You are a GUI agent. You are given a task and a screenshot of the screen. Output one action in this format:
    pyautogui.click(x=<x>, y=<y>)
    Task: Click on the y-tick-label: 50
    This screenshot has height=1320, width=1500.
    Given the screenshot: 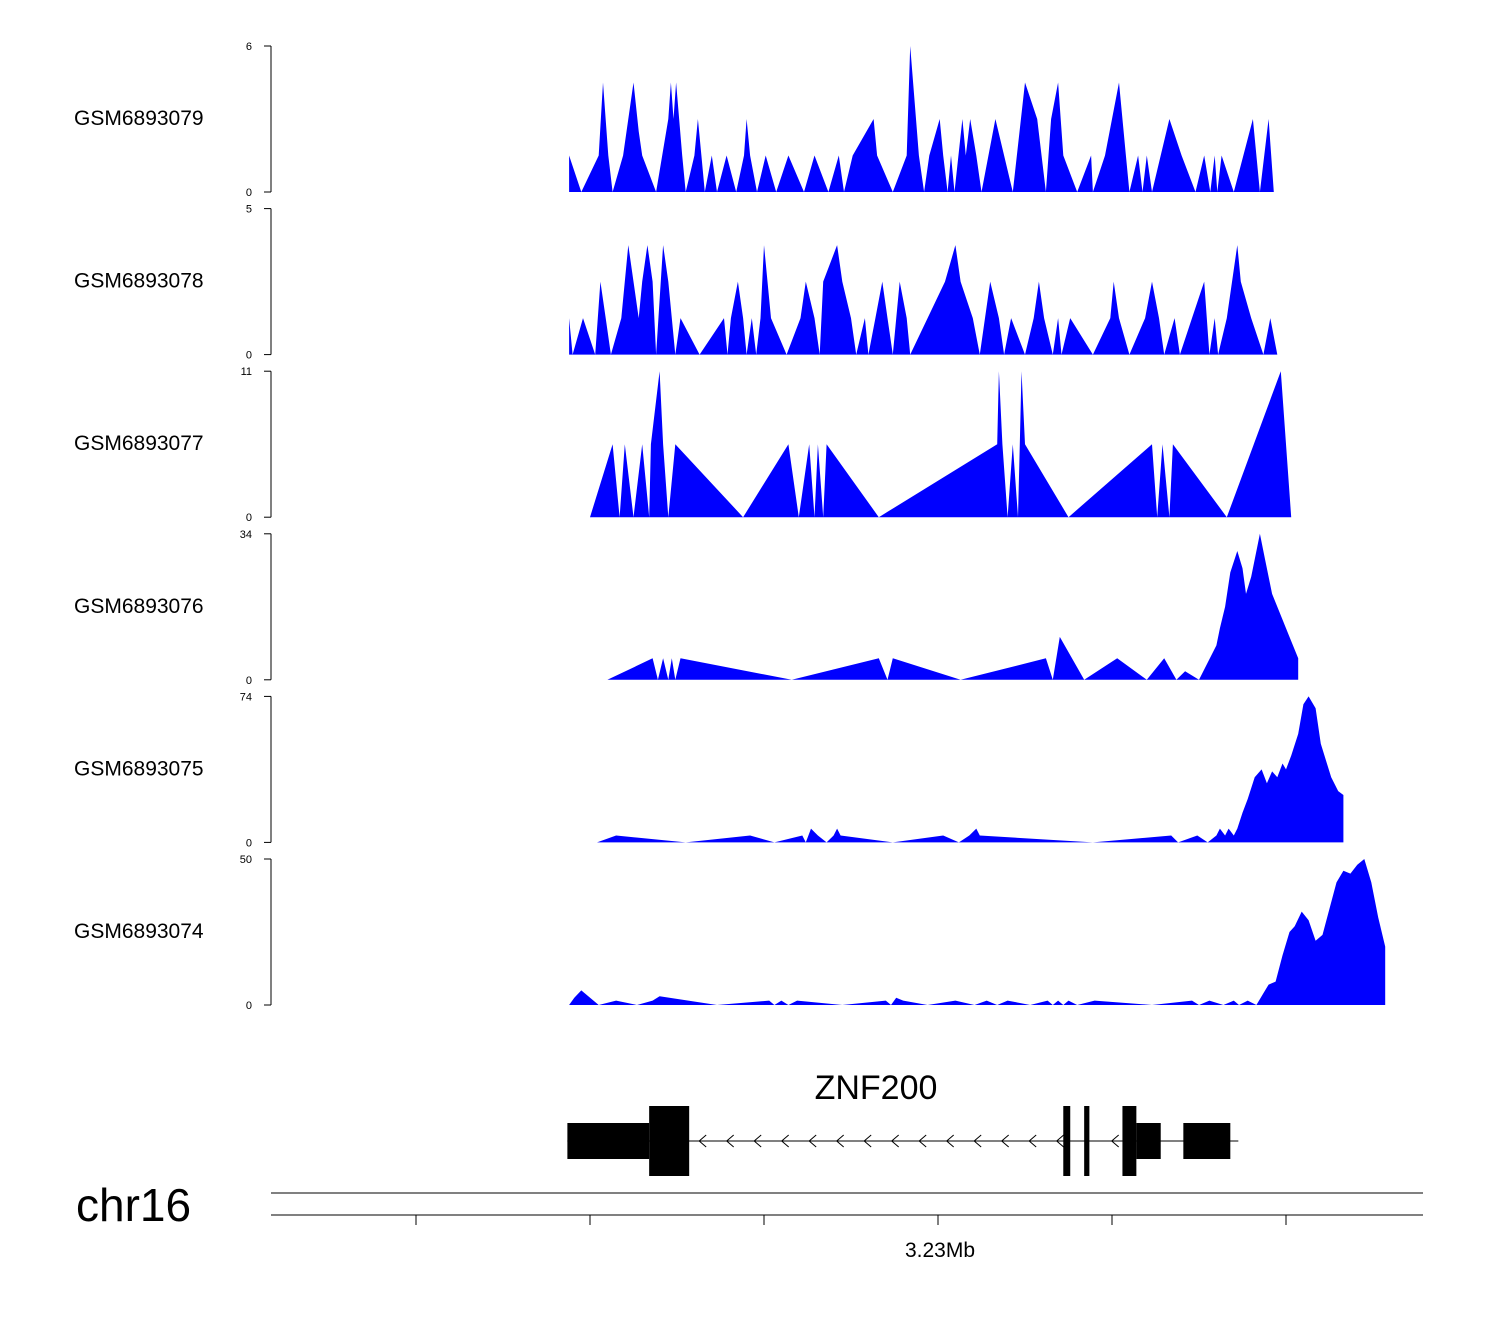 What is the action you would take?
    pyautogui.click(x=246, y=860)
    